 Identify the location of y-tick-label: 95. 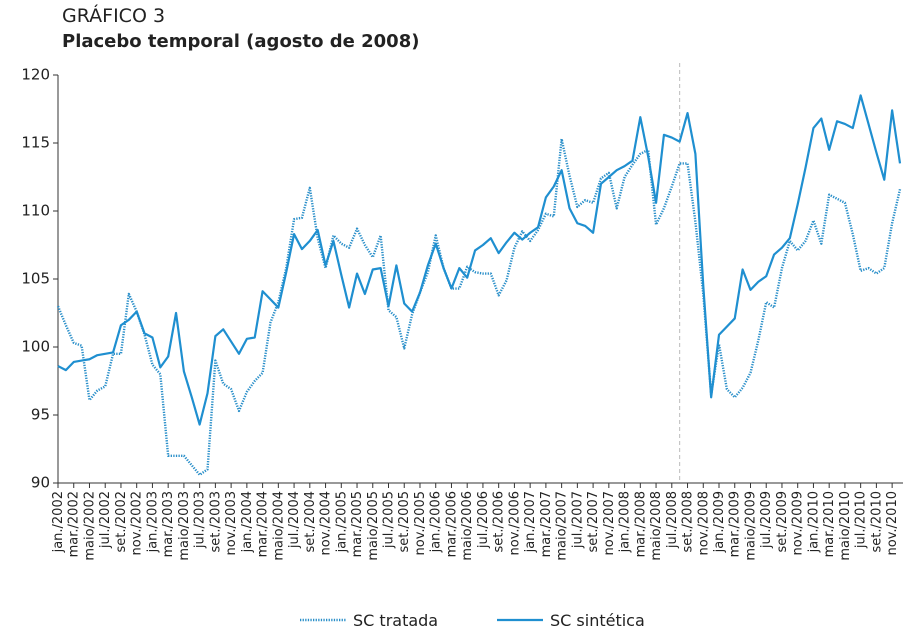
(40, 415).